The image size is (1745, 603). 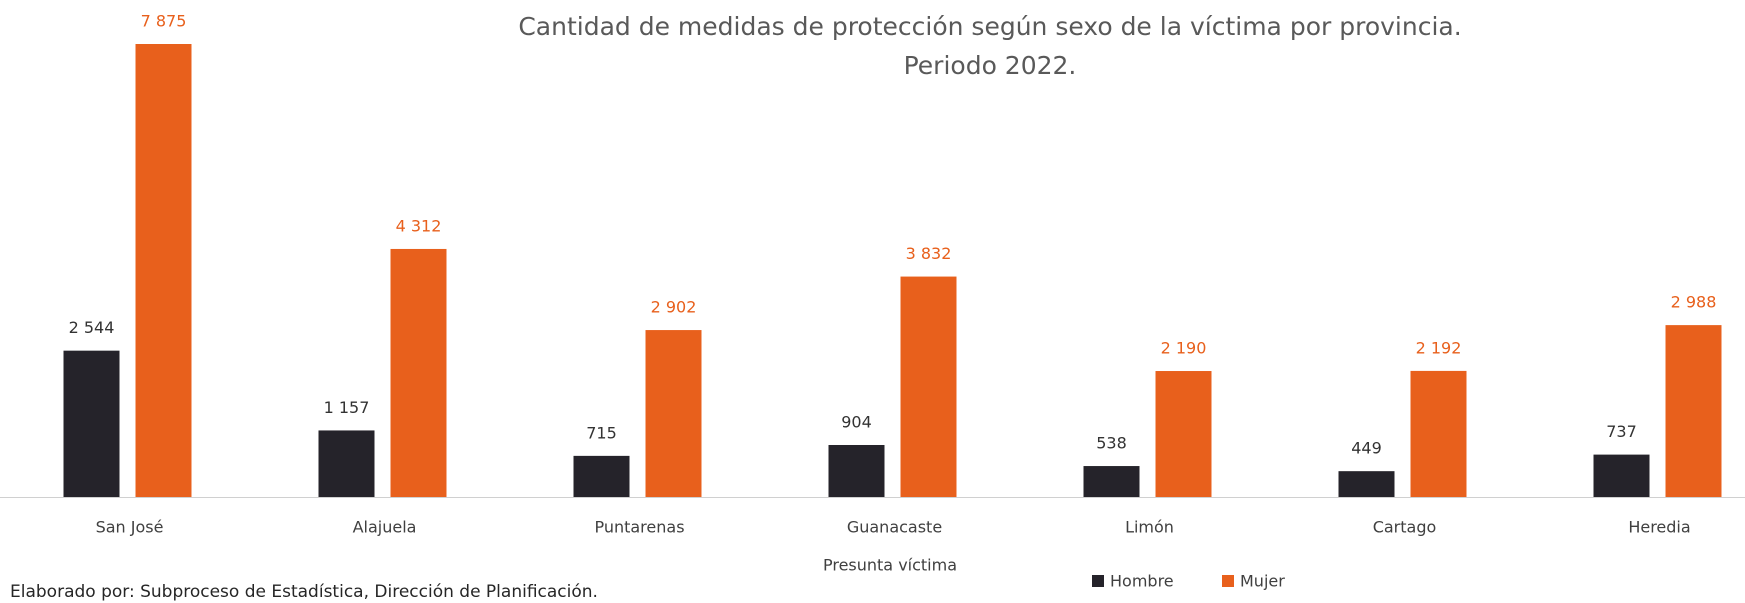 What do you see at coordinates (419, 225) in the screenshot?
I see `data-label: 4 312` at bounding box center [419, 225].